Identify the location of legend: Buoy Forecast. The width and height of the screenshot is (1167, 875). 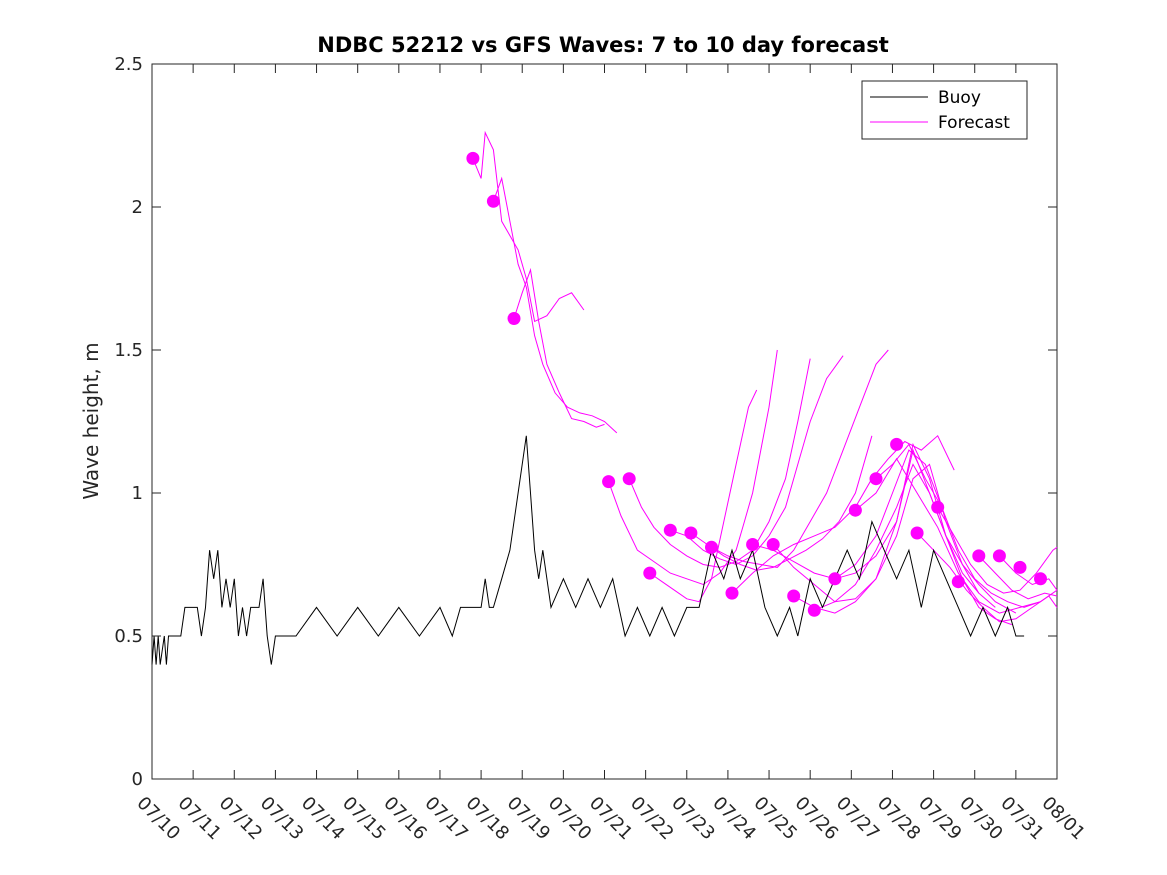
(944, 110).